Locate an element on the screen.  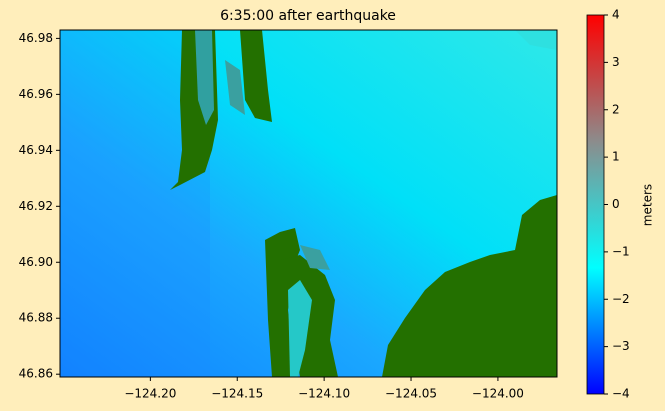
colorbar-label: meters is located at coordinates (648, 205).